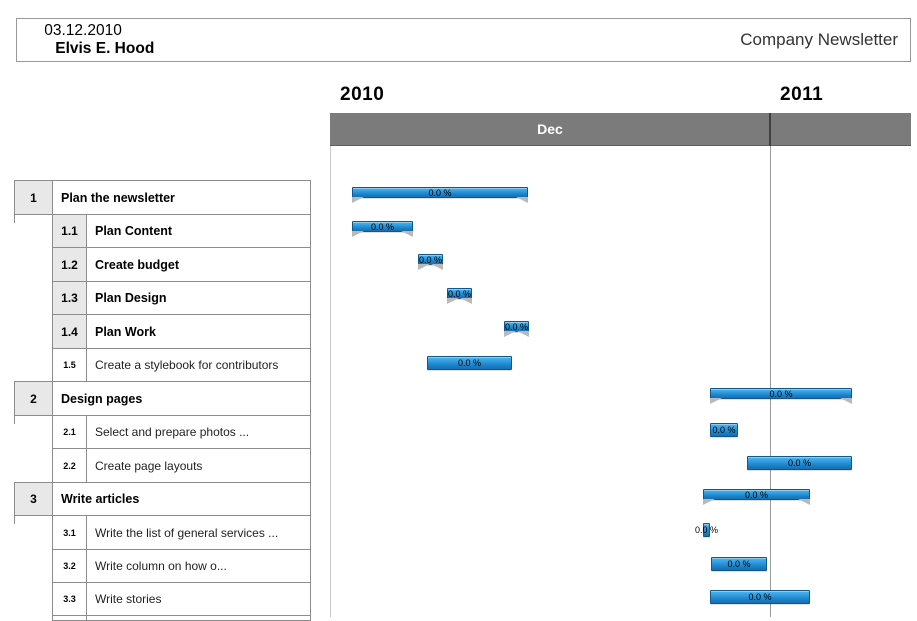  I want to click on task-row: 3 Write articles, so click(162, 503).